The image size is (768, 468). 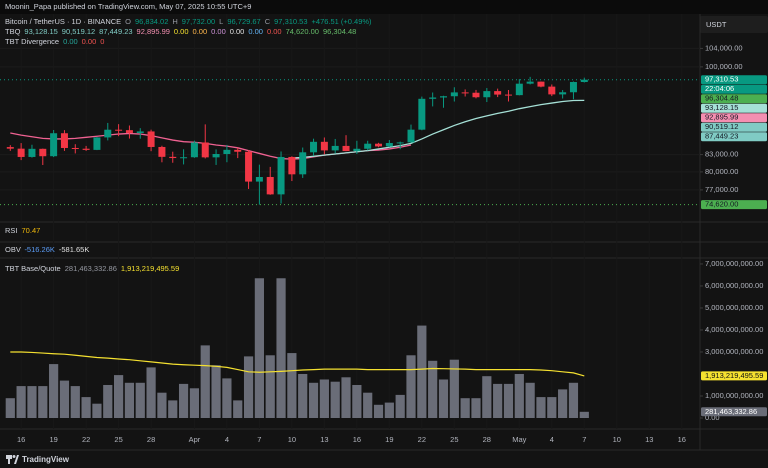 I want to click on legend-item: 90,519.12, so click(x=78, y=31).